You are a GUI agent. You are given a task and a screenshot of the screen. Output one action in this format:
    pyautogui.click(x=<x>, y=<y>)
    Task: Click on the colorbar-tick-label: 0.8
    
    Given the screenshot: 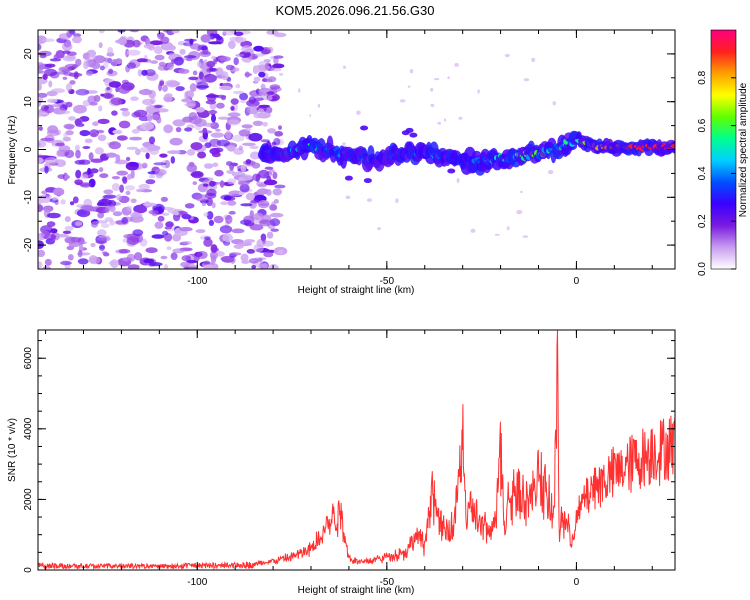 What is the action you would take?
    pyautogui.click(x=702, y=77)
    